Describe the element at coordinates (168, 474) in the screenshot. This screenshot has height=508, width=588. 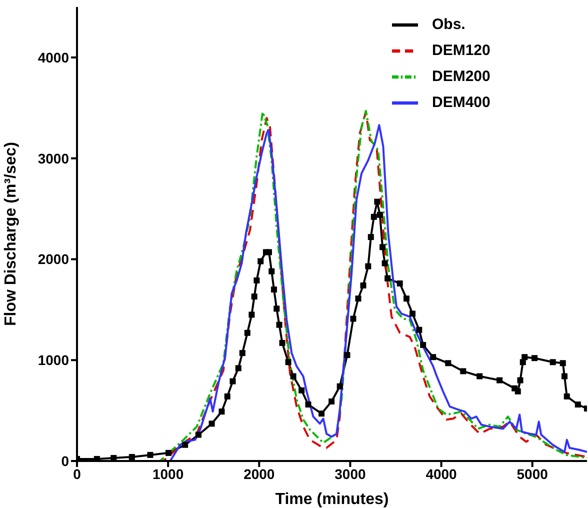
I see `x-tick-label: 1000` at that location.